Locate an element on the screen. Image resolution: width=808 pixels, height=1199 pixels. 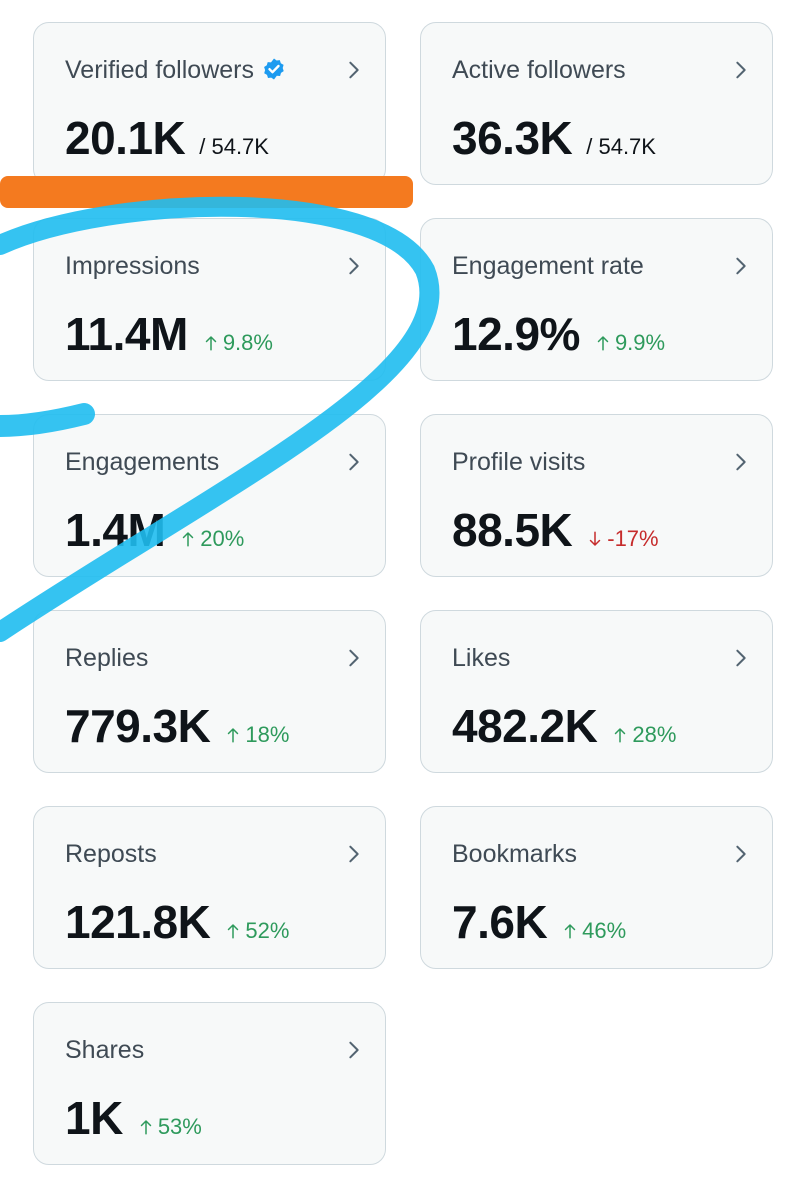
stat-value: 36.3K is located at coordinates (512, 138).